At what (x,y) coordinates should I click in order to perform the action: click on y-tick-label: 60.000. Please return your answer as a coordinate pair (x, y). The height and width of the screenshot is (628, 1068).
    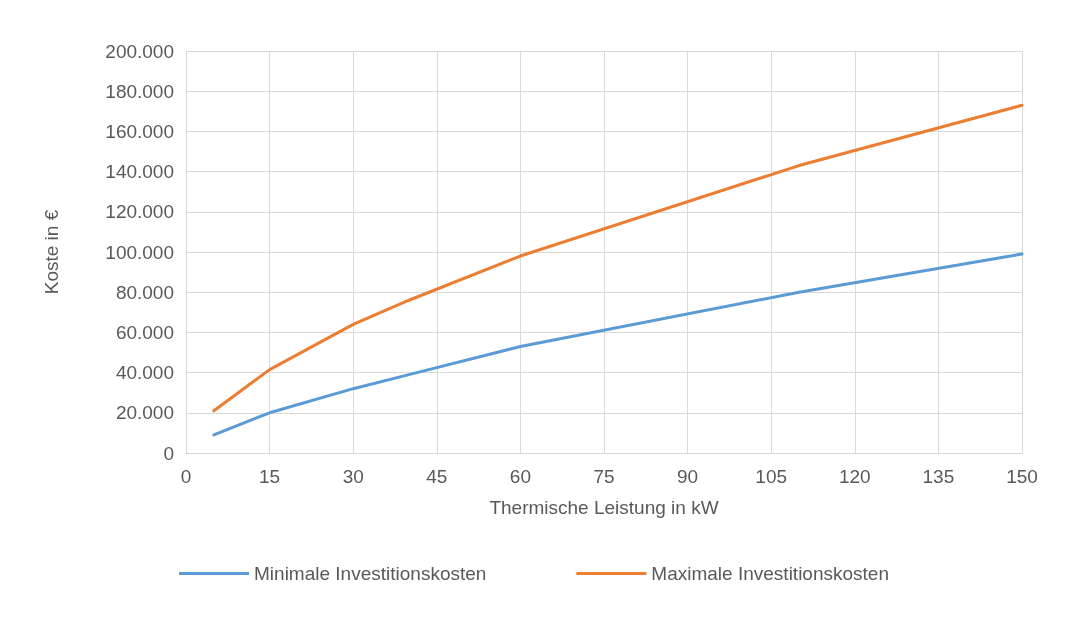
    Looking at the image, I should click on (144, 332).